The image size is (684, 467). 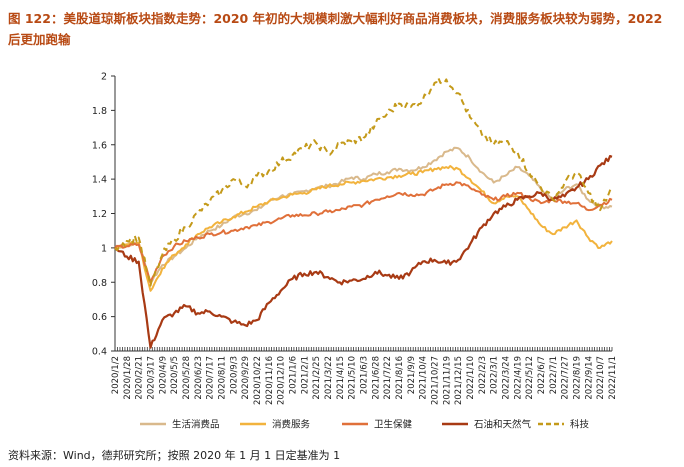 I want to click on x-tick-label: 2020/4/9, so click(x=163, y=375).